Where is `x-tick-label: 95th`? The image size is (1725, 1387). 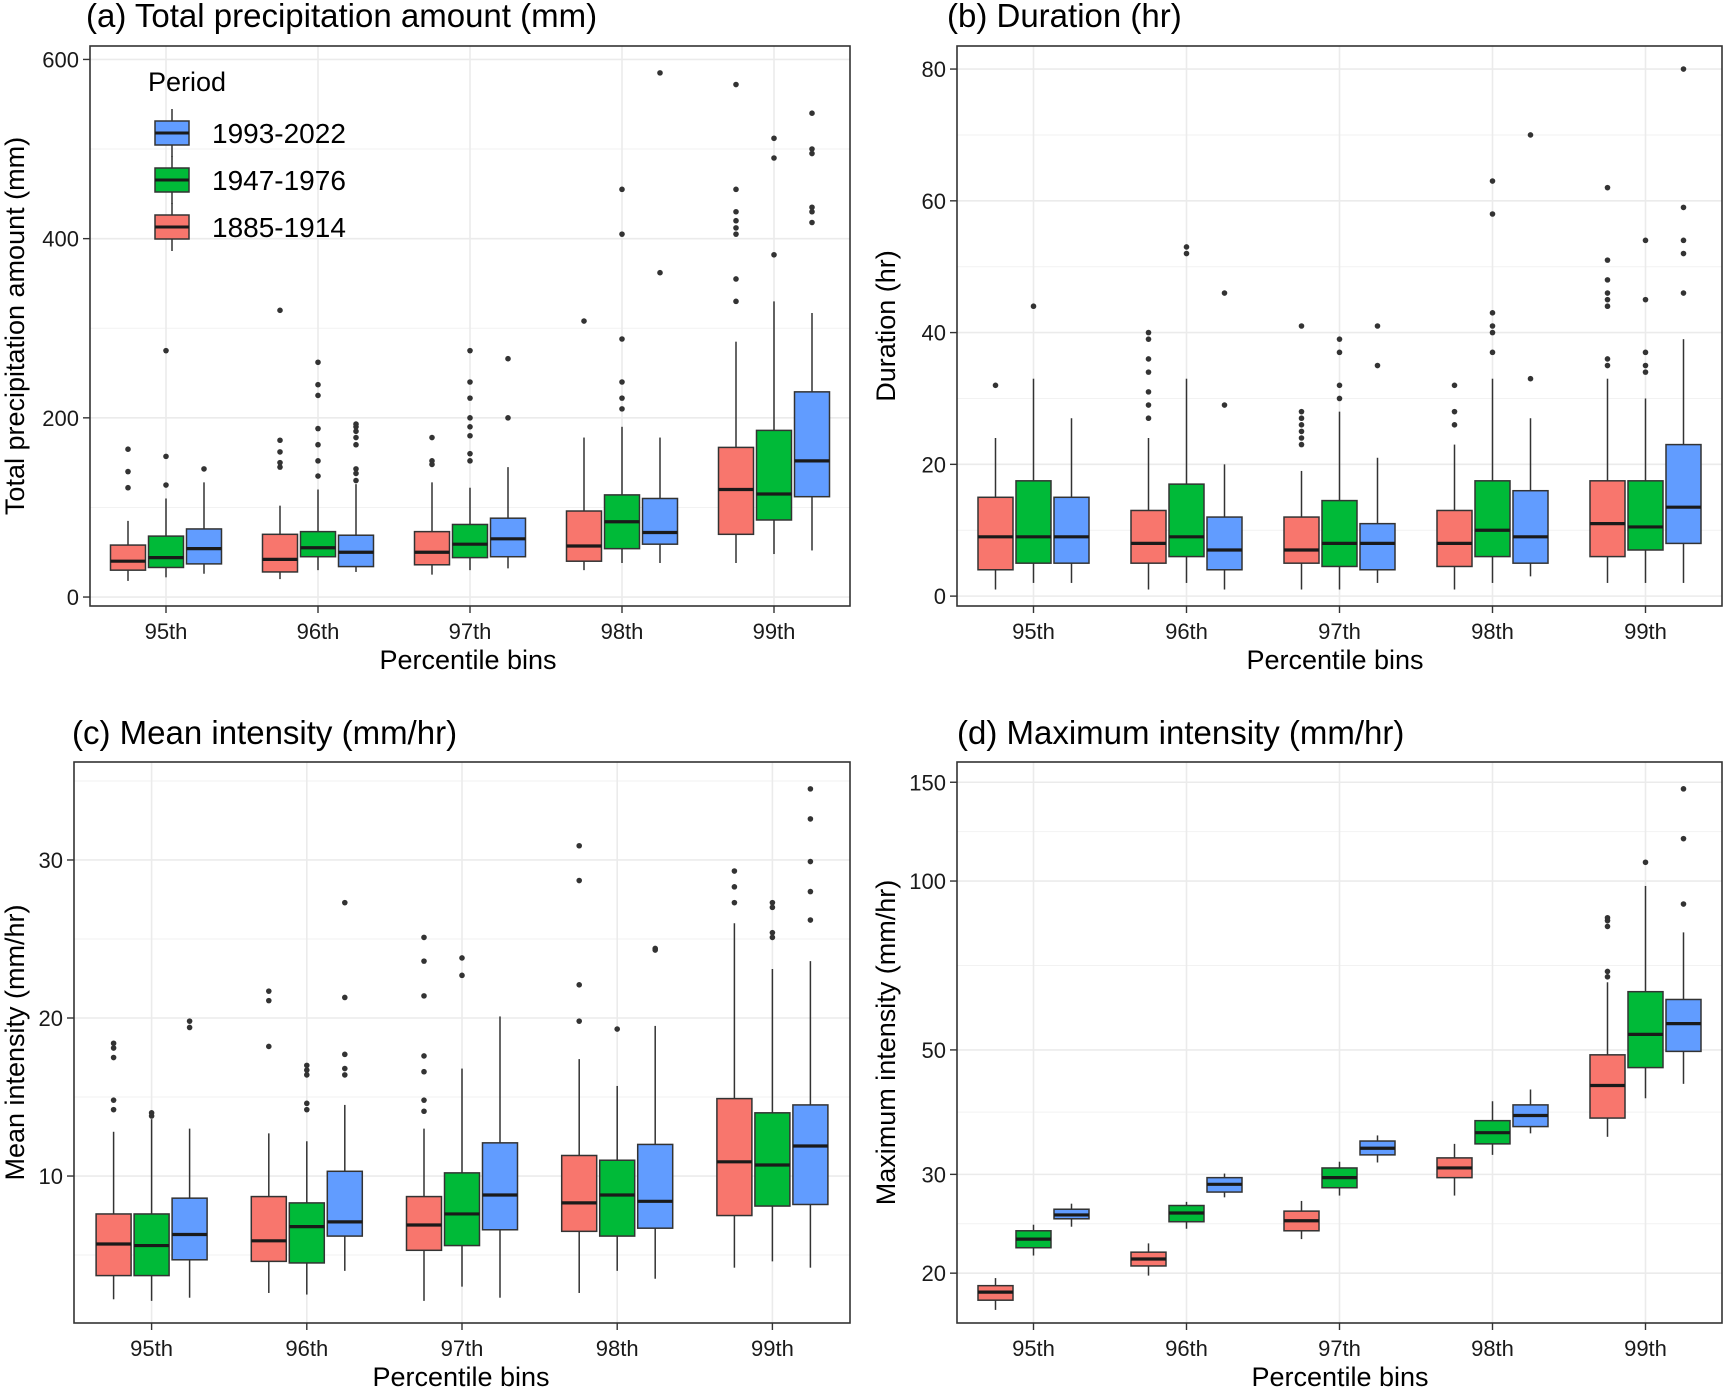
x-tick-label: 95th is located at coordinates (166, 631).